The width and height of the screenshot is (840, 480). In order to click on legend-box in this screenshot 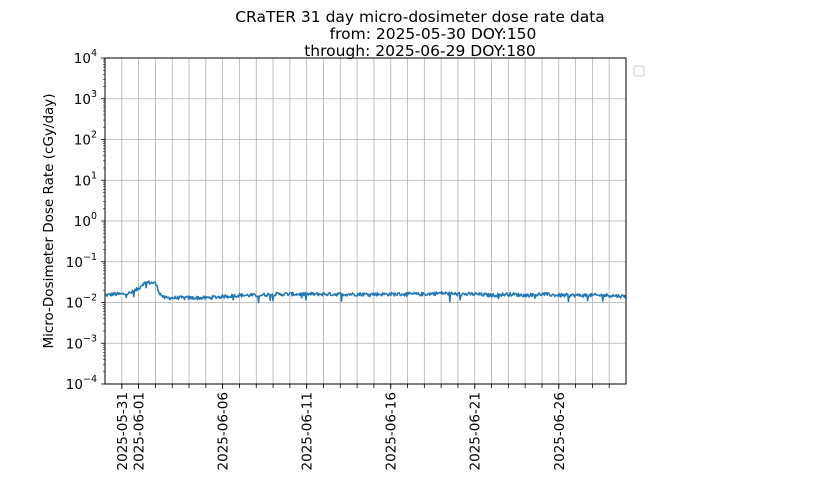, I will do `click(639, 71)`.